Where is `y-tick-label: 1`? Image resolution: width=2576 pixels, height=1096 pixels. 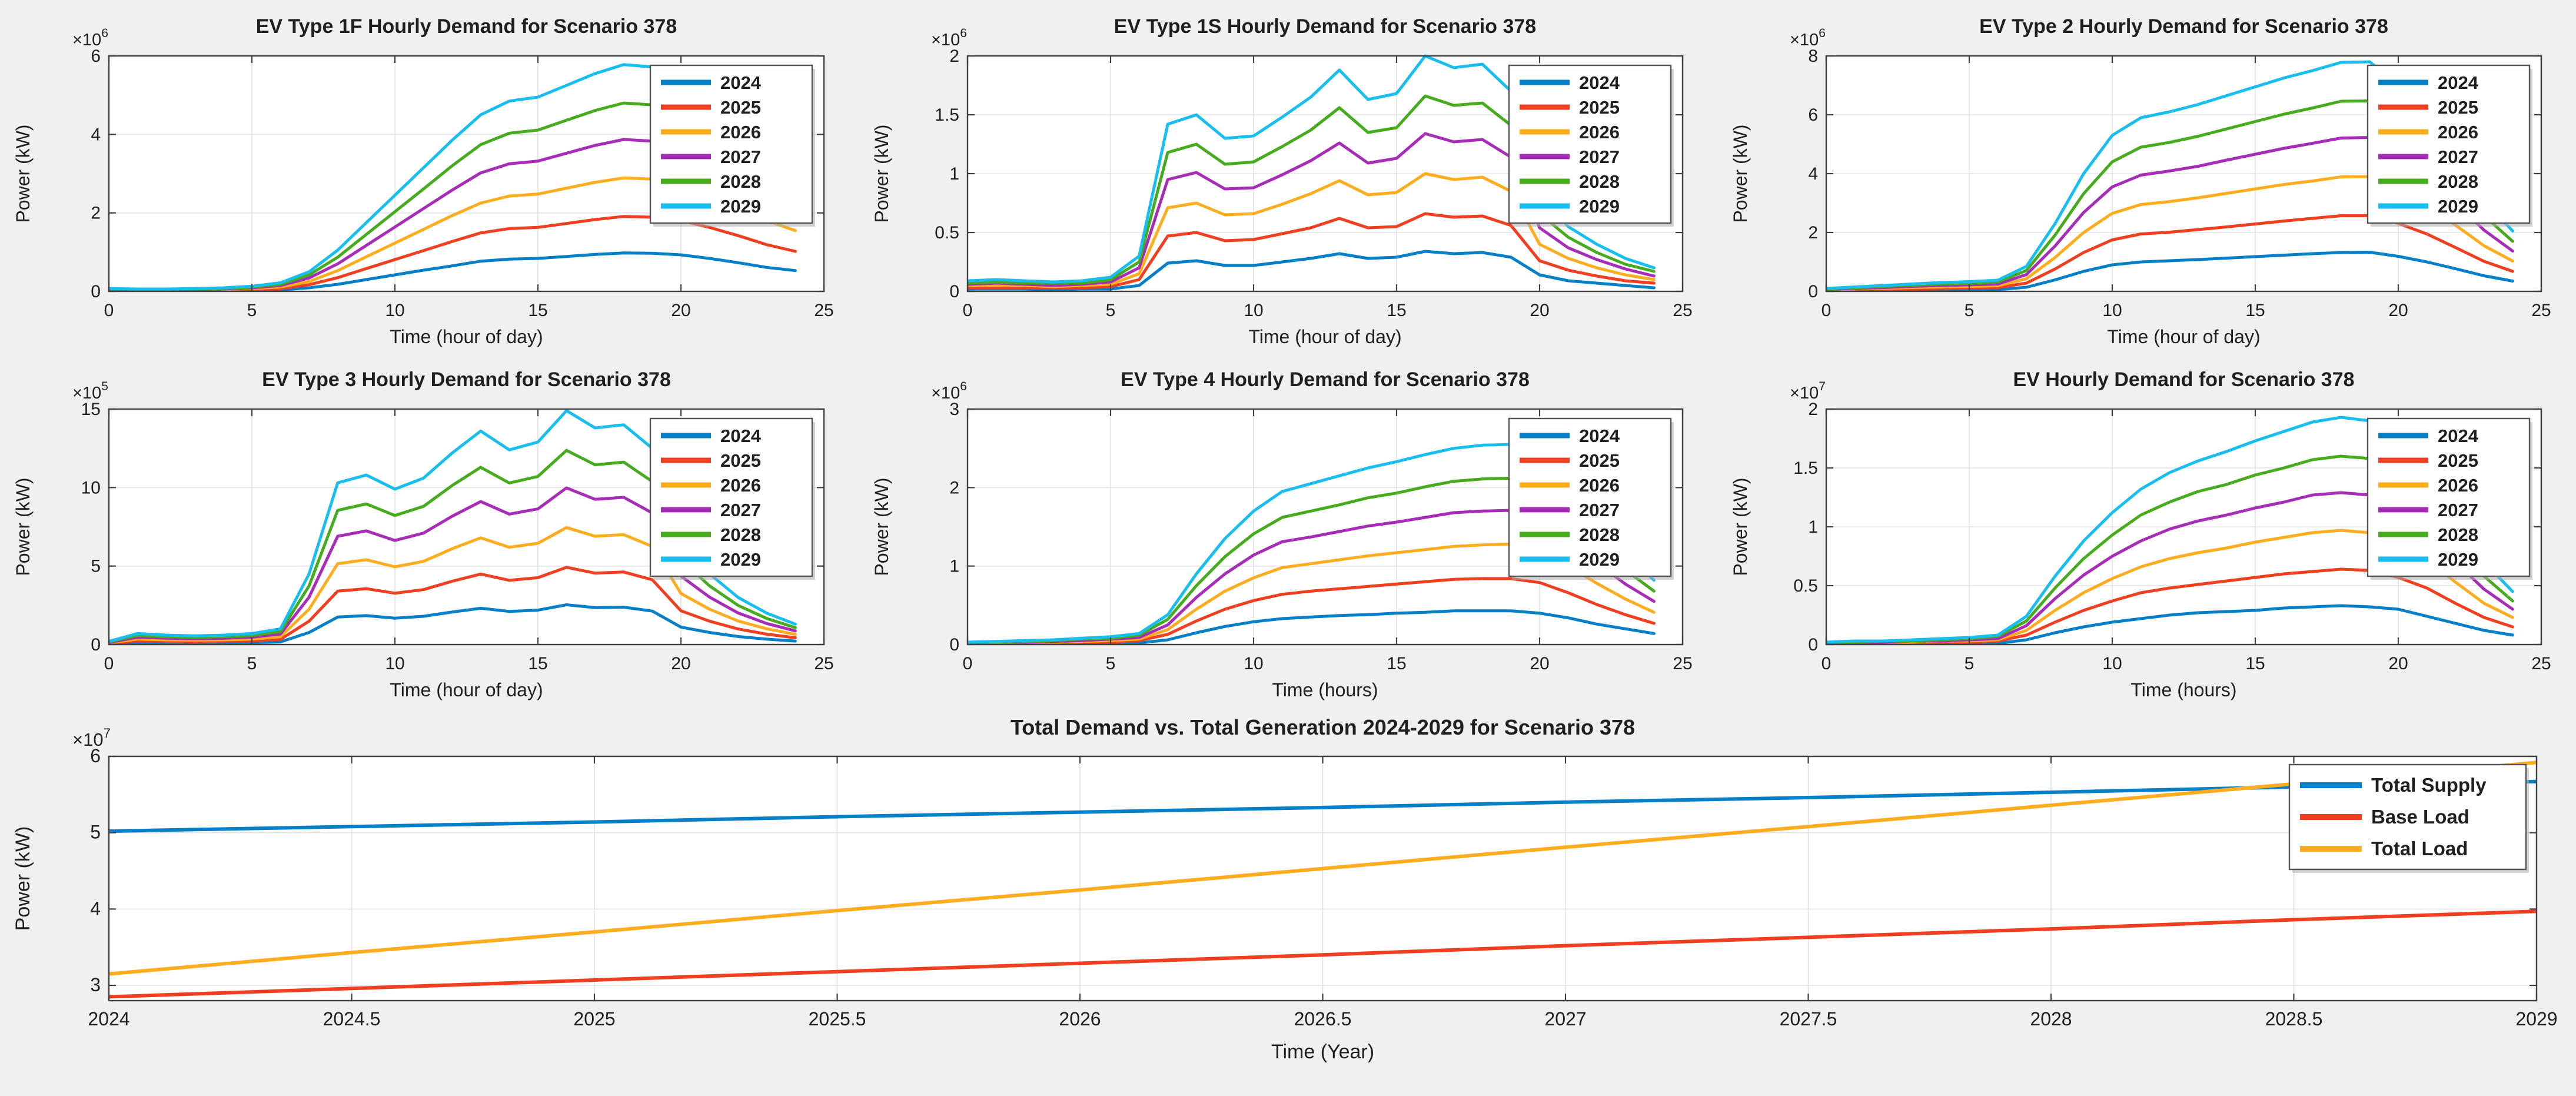 y-tick-label: 1 is located at coordinates (954, 566).